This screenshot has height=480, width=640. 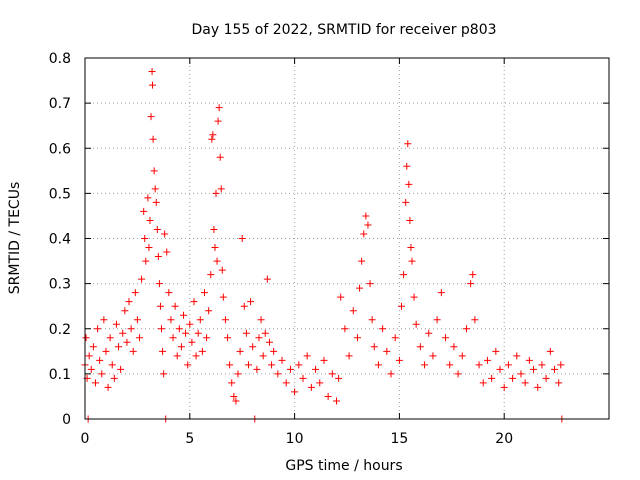 What do you see at coordinates (60, 285) in the screenshot?
I see `y-tick-label: 0.3` at bounding box center [60, 285].